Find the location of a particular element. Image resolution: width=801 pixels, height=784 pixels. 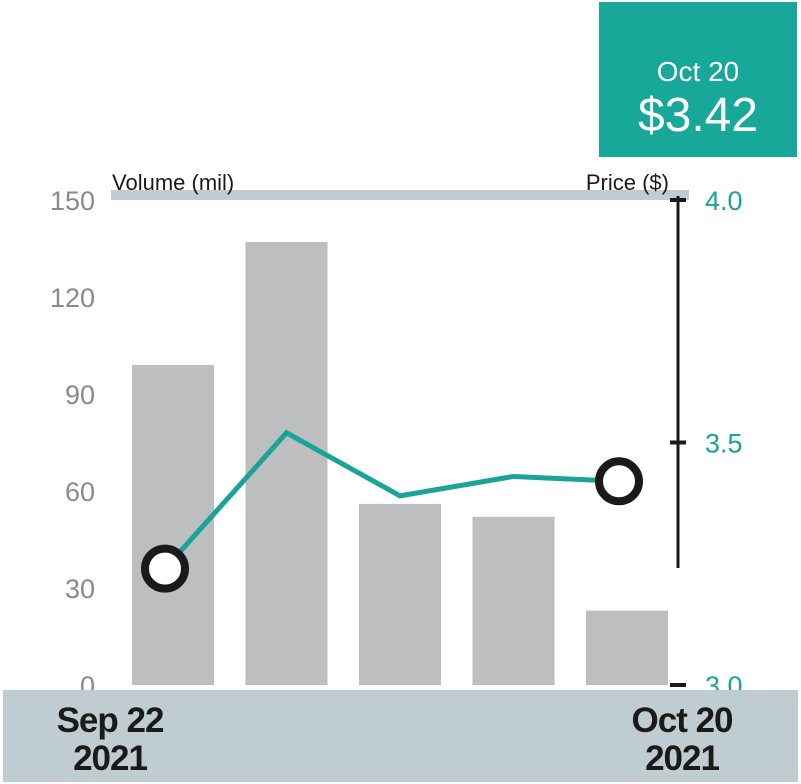

volume-tick-label: 90 is located at coordinates (80, 395).